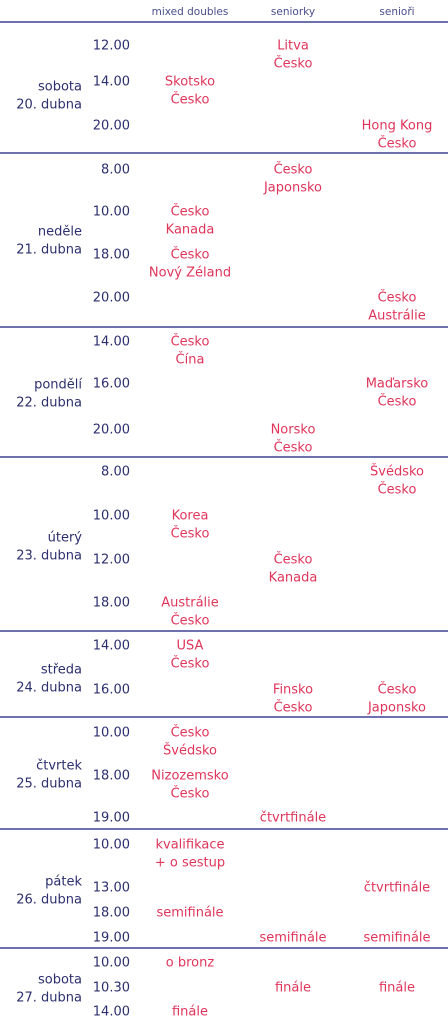 The height and width of the screenshot is (1024, 448). I want to click on match: o bronz, so click(190, 963).